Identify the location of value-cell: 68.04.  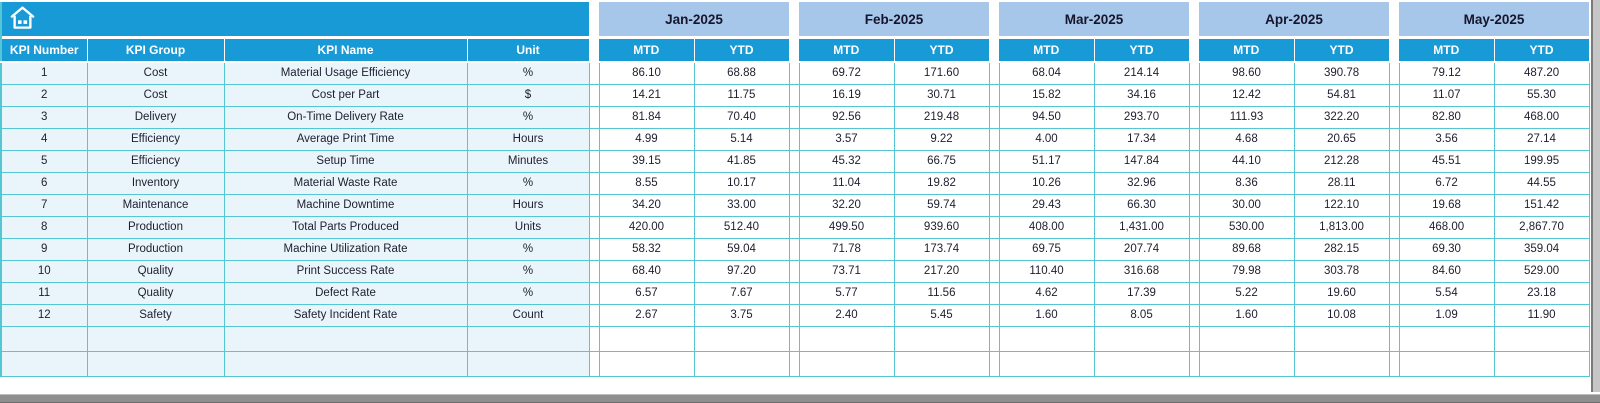
(1046, 73).